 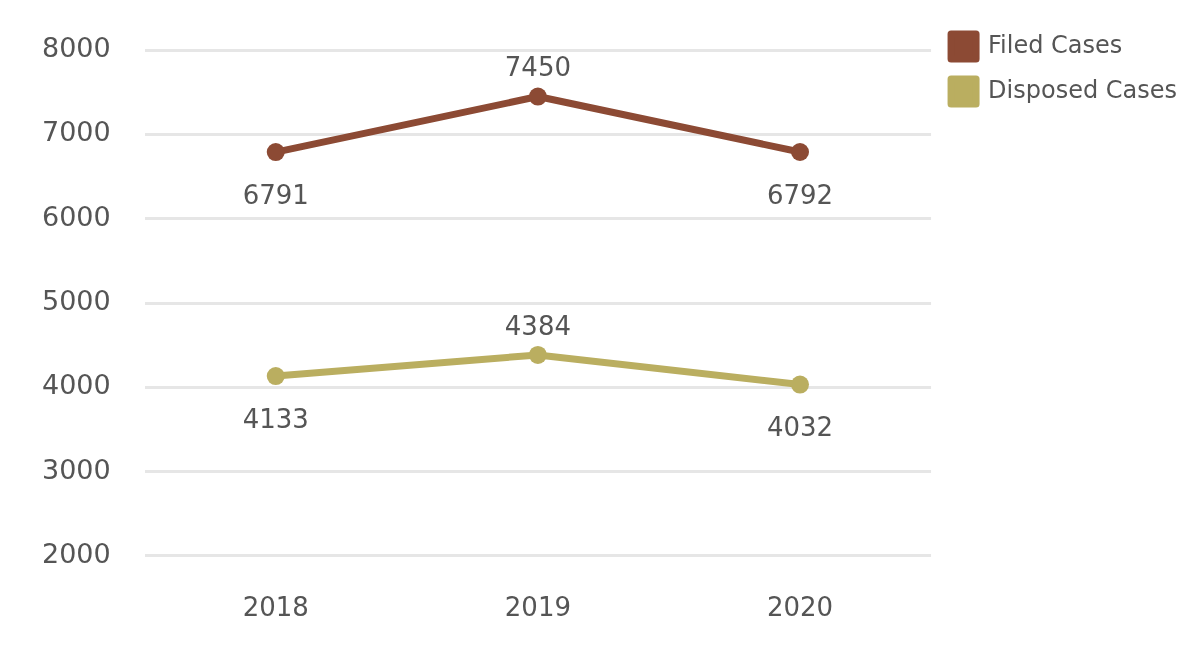 I want to click on y-tick-label: 5000, so click(x=76, y=301).